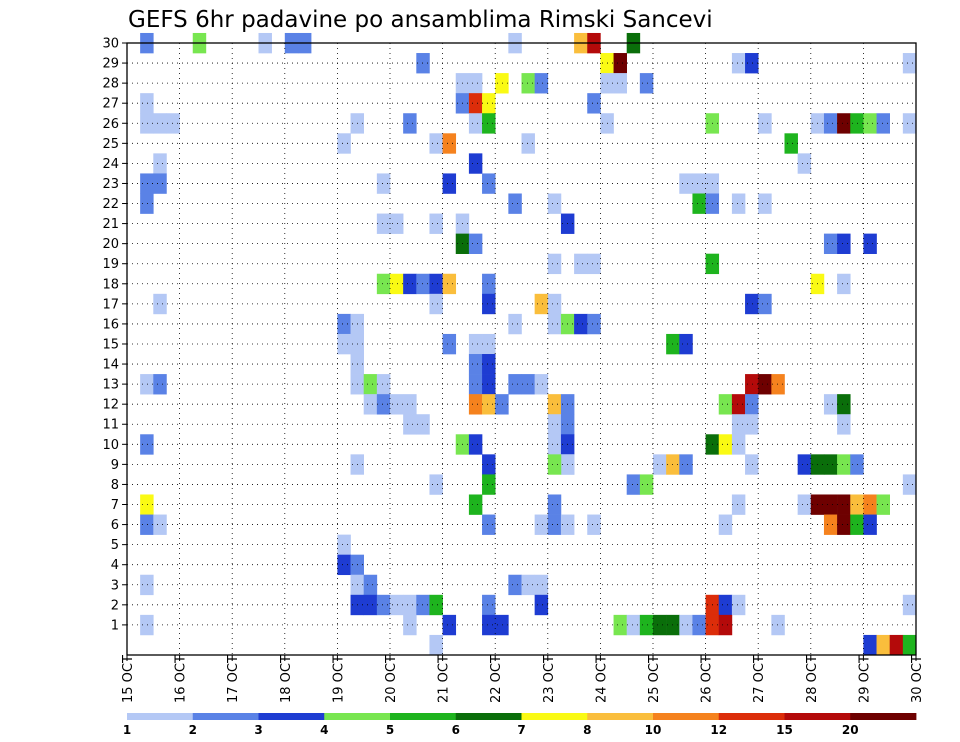 The height and width of the screenshot is (742, 960). Describe the element at coordinates (520, 725) in the screenshot. I see `colorbar-legend: 1 2 3 4 5 6 7 8 10 12 15 20` at that location.